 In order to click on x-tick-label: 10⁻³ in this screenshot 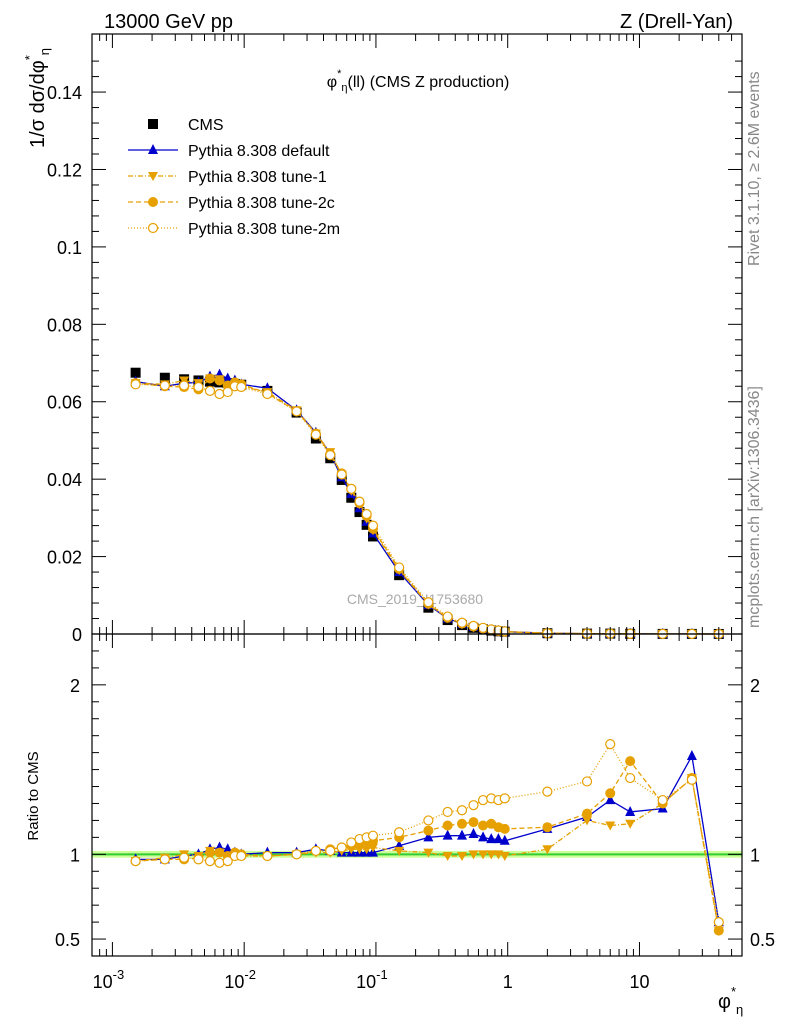, I will do `click(109, 979)`.